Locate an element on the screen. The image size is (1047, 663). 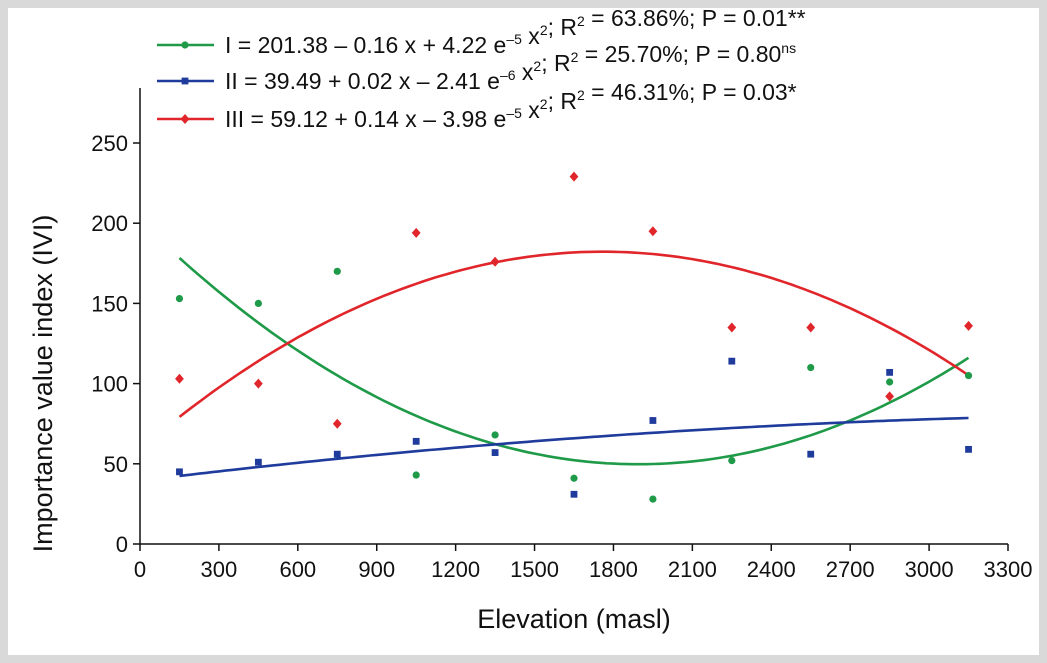
x-tick-label: 1200 is located at coordinates (455, 569).